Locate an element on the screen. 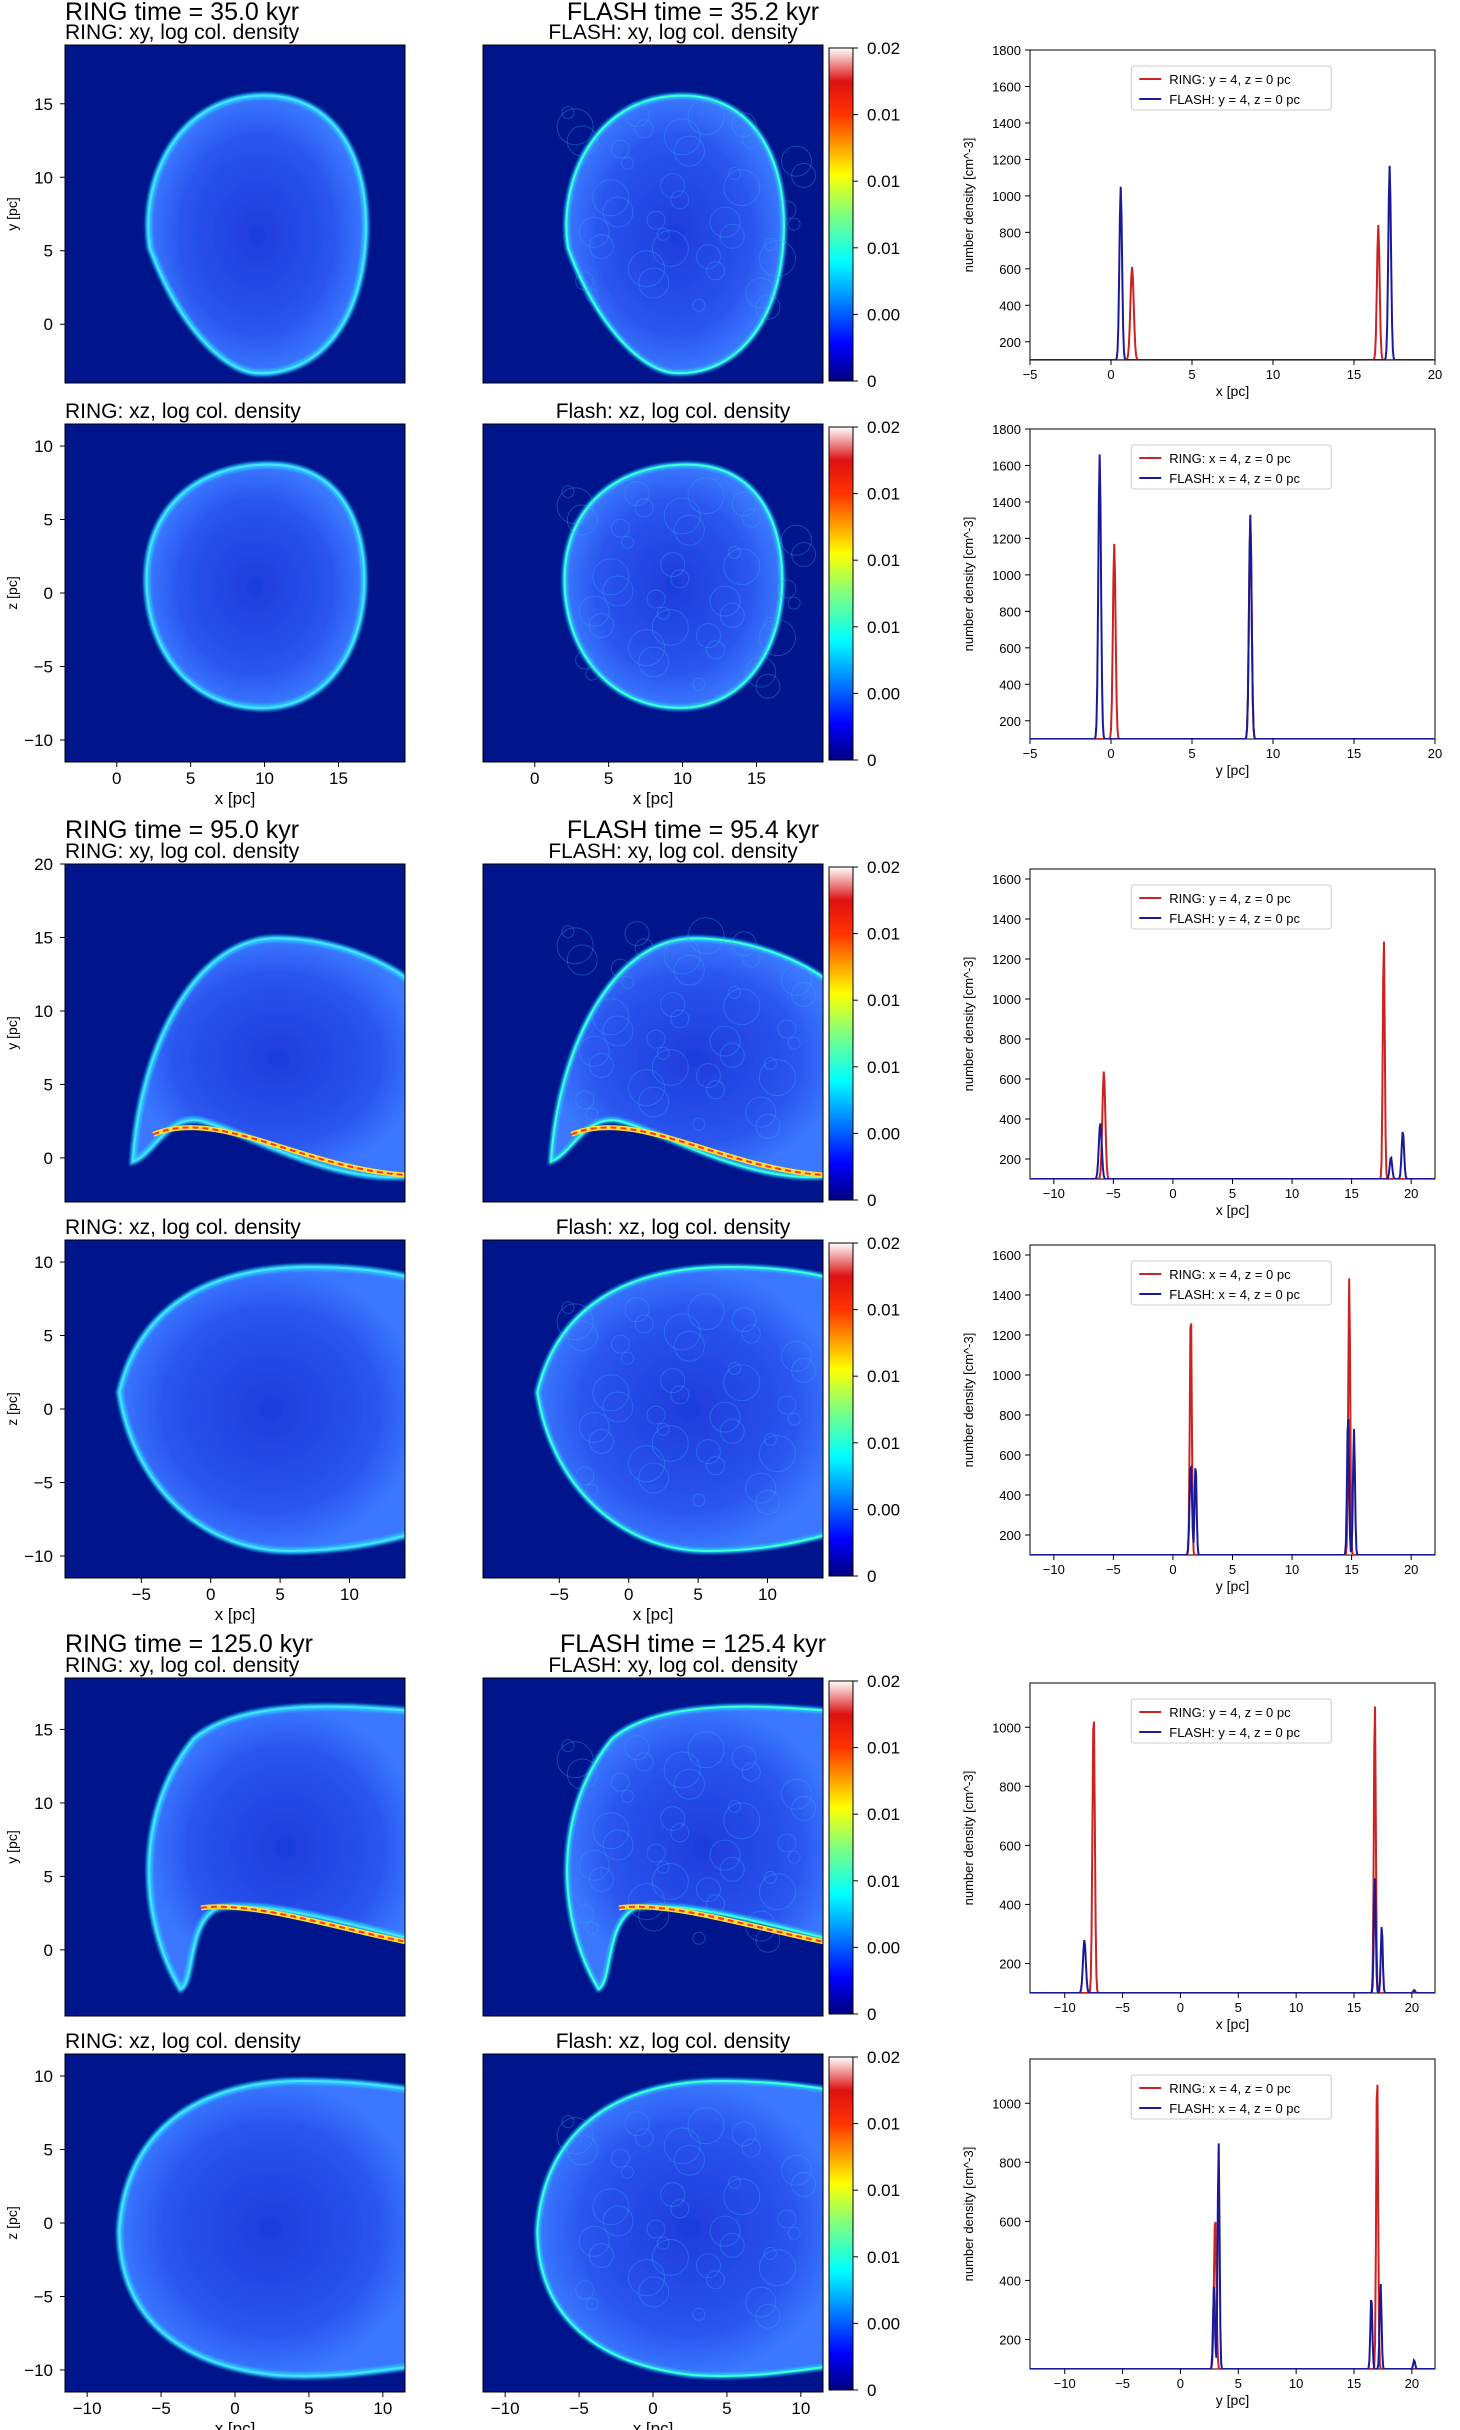 The height and width of the screenshot is (2430, 1460). y-tick-label: 1000 is located at coordinates (1006, 1375).